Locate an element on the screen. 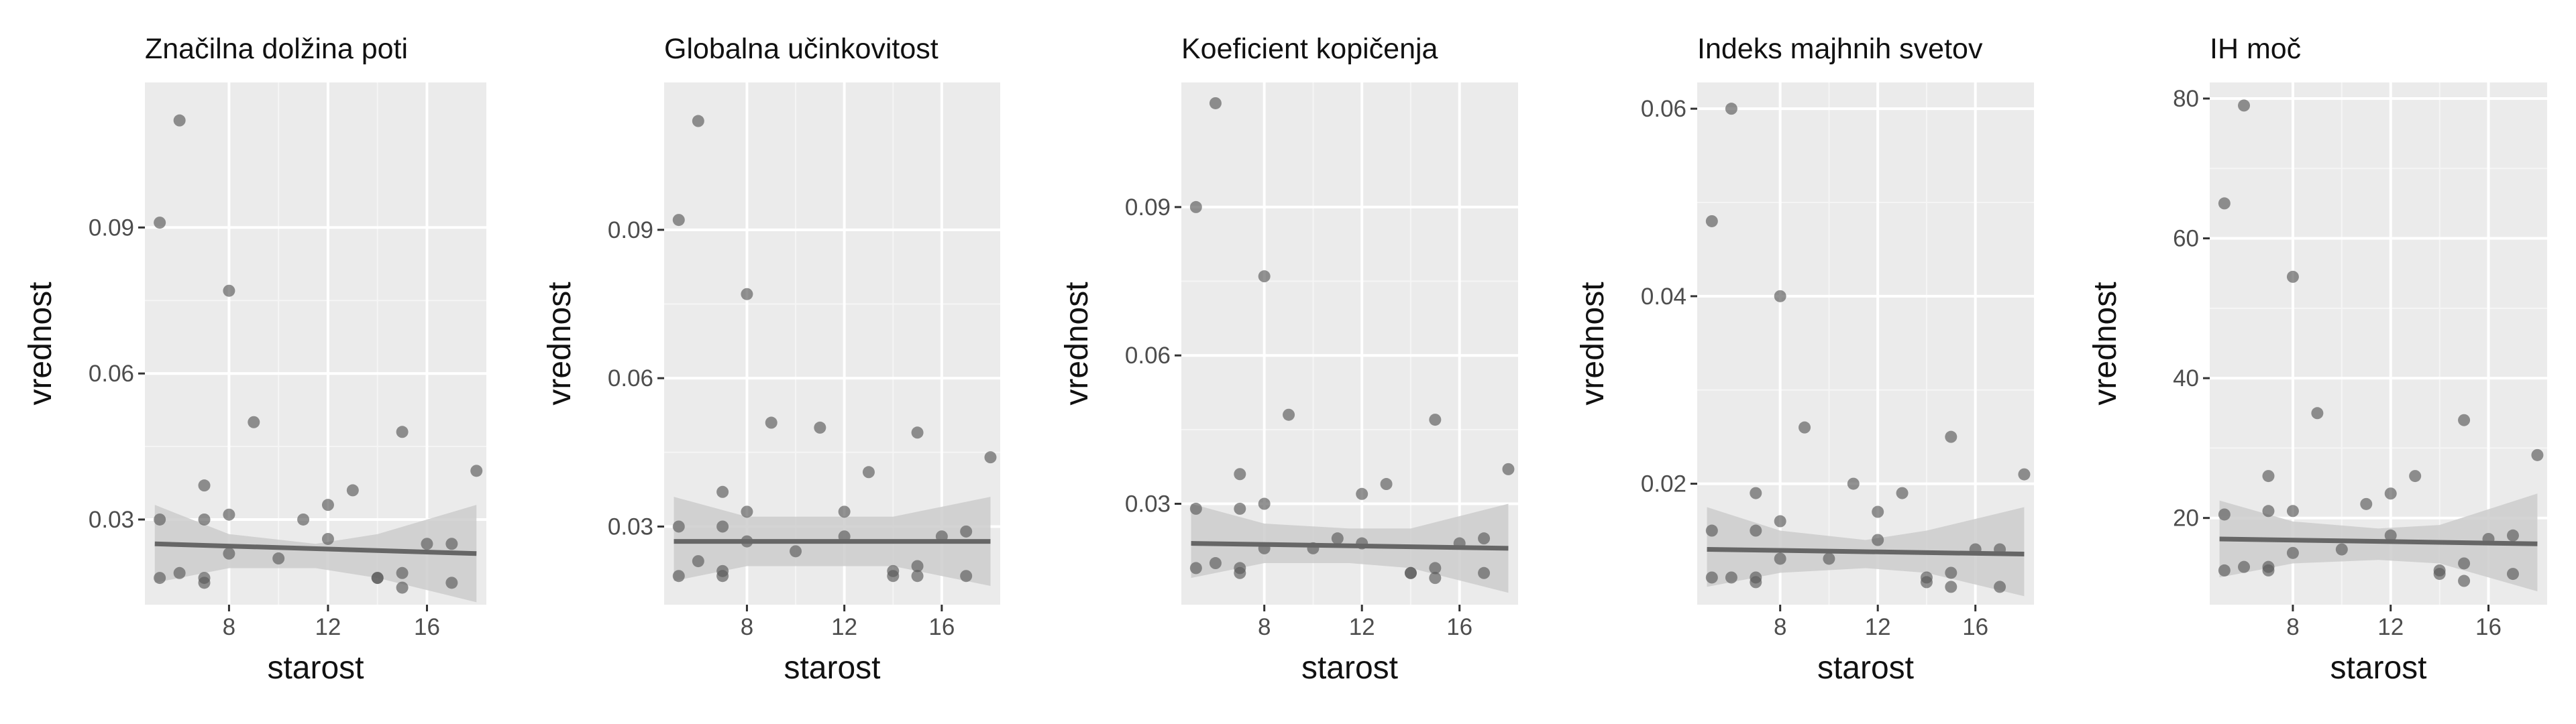 The image size is (2576, 724). panel-title: Globalna učinkovitost is located at coordinates (801, 49).